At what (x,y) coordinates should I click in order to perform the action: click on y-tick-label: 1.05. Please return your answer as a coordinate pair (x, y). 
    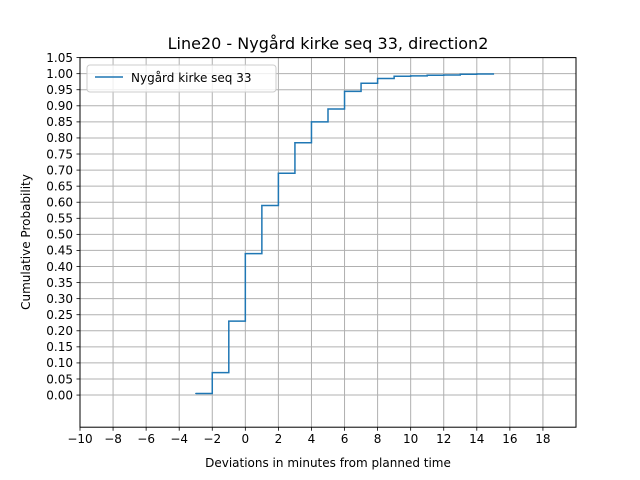
    Looking at the image, I should click on (59, 58).